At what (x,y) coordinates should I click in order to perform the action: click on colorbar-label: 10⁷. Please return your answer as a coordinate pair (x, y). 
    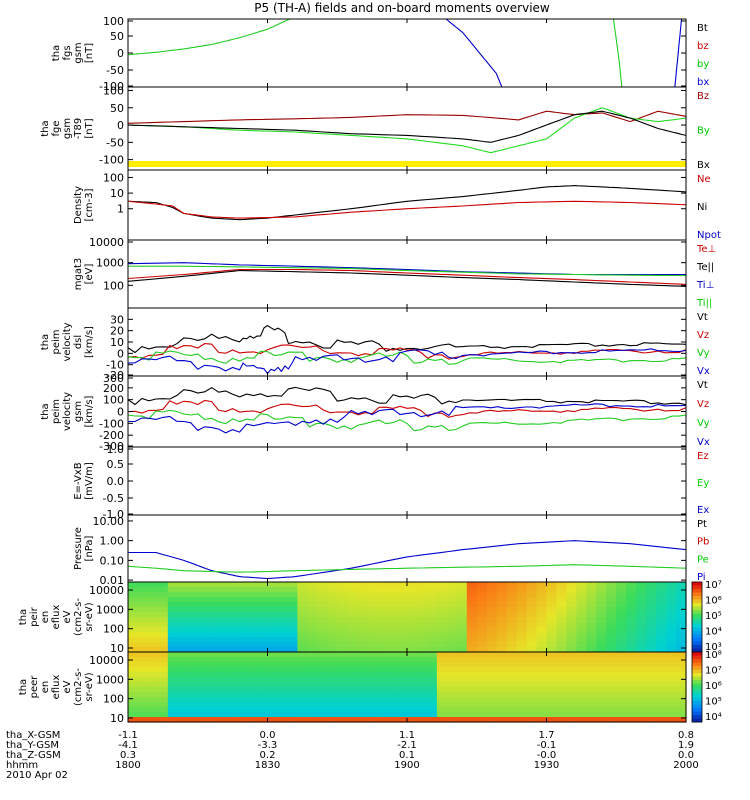
    Looking at the image, I should click on (713, 585).